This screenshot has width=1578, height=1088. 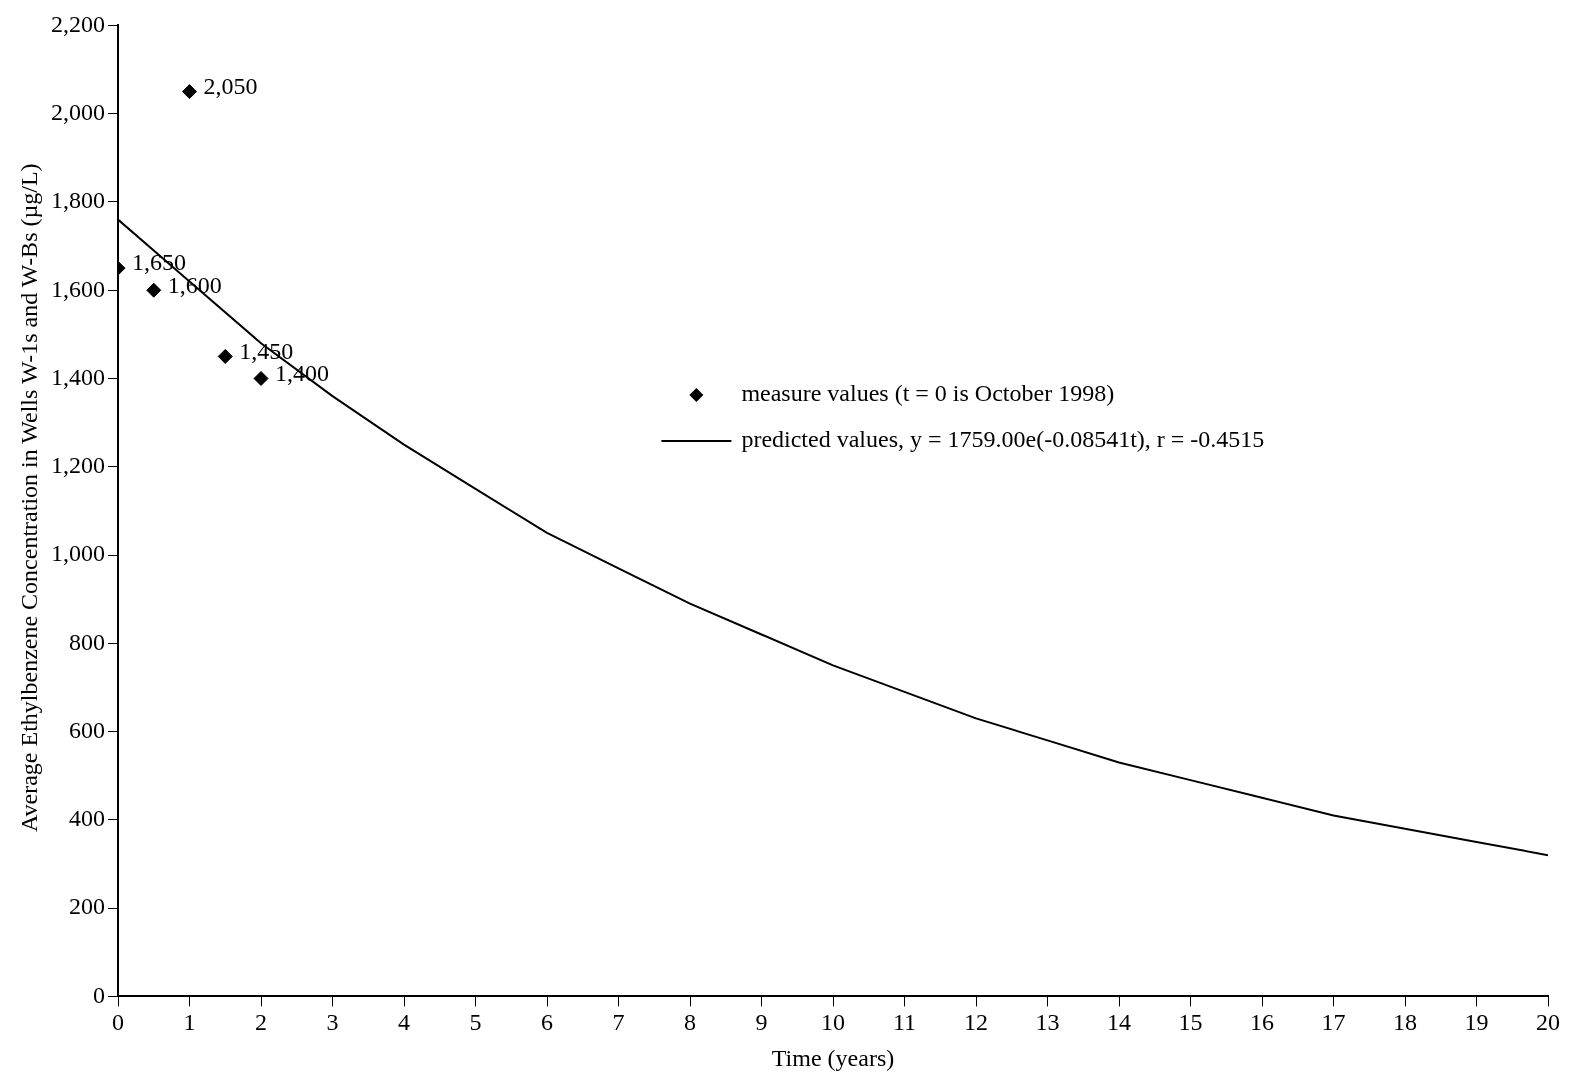 What do you see at coordinates (1047, 1022) in the screenshot?
I see `x-tick-label: 13` at bounding box center [1047, 1022].